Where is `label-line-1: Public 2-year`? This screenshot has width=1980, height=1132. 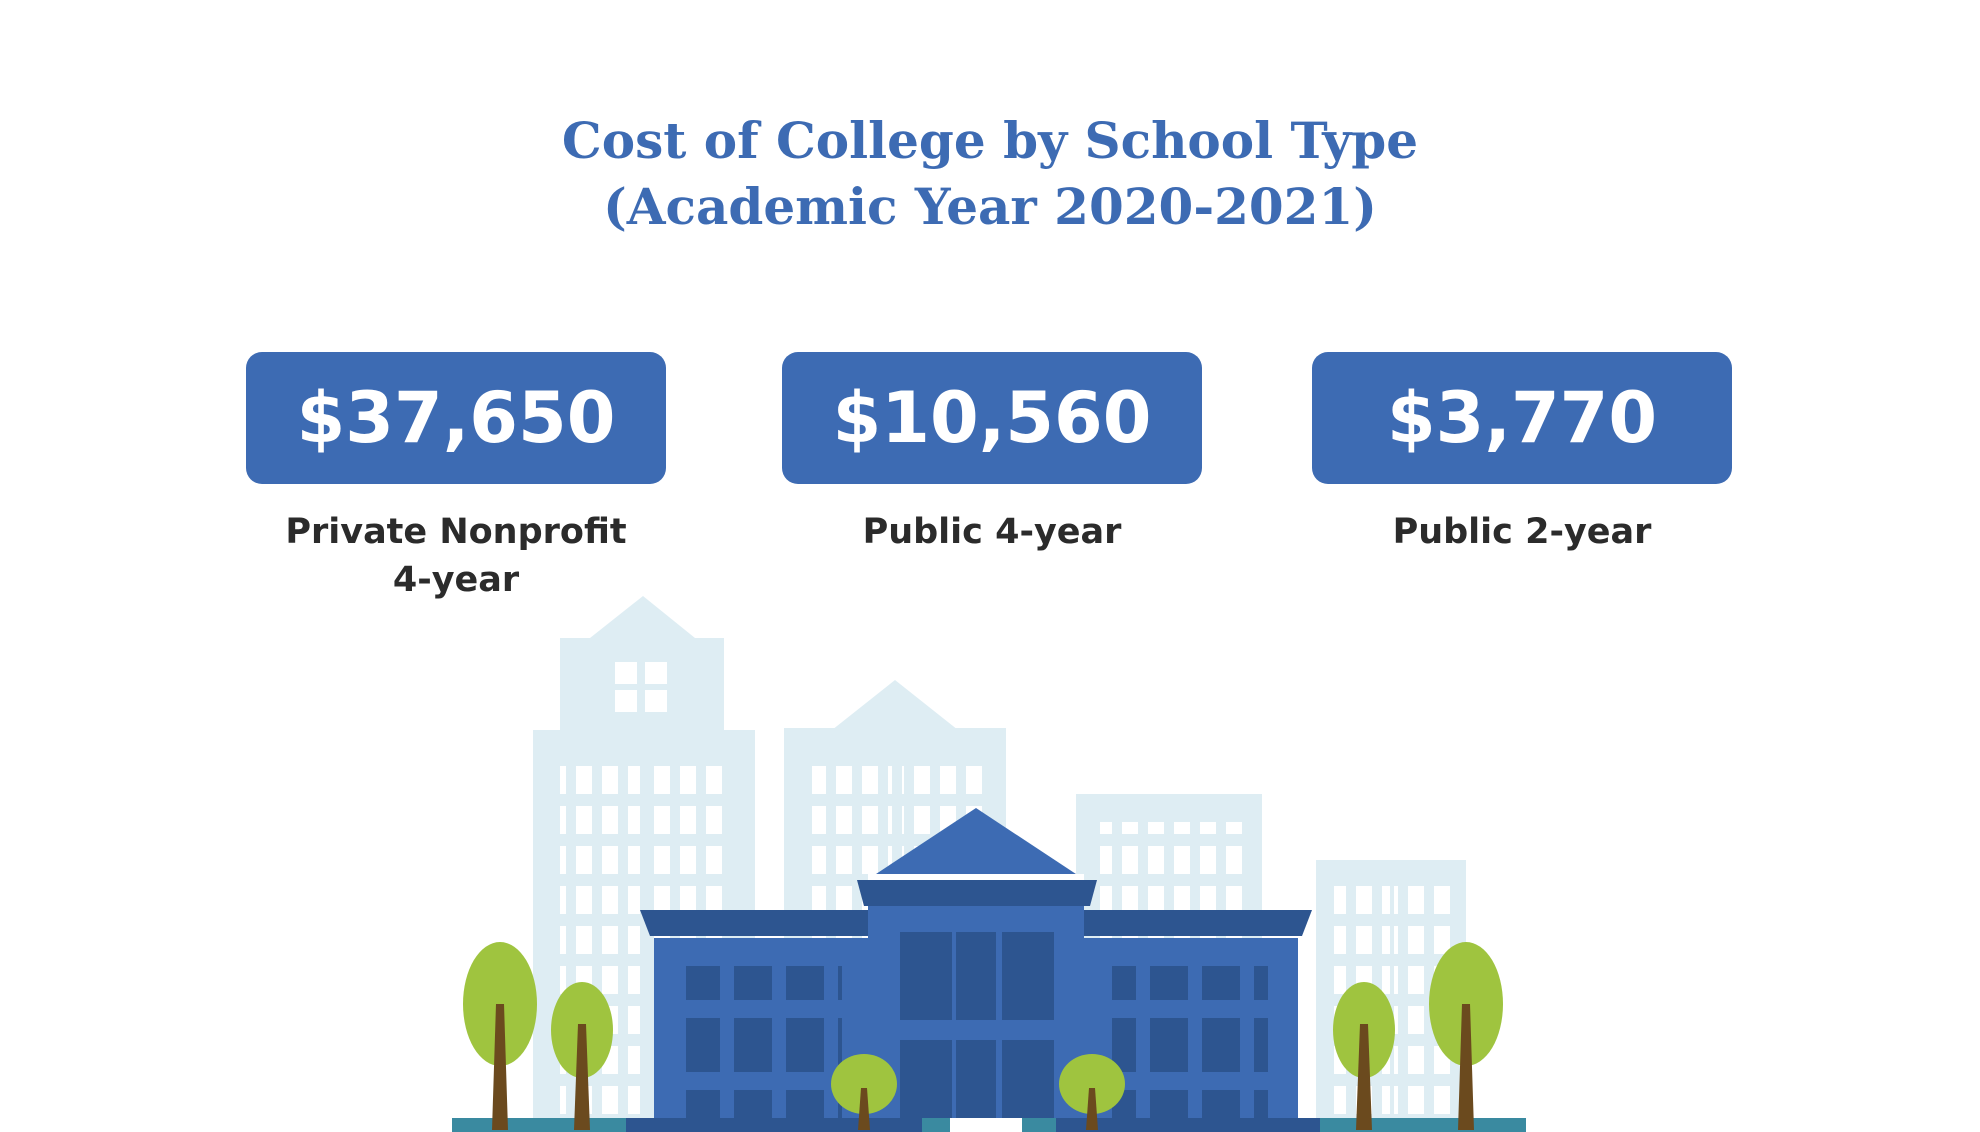 label-line-1: Public 2-year is located at coordinates (1522, 532).